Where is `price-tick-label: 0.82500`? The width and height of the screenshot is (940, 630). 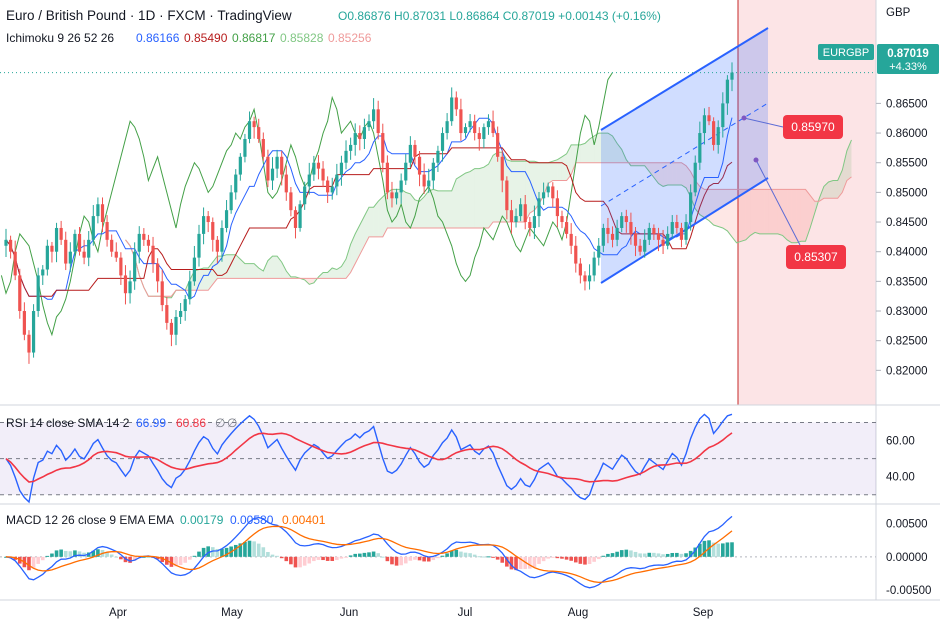
price-tick-label: 0.82500 is located at coordinates (907, 342).